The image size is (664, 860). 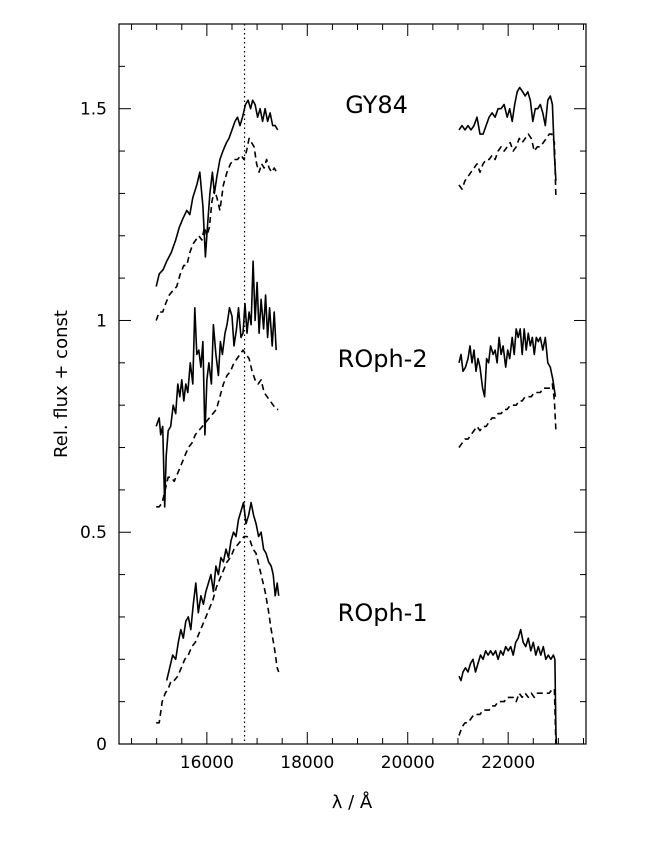 I want to click on series-label: GY84, so click(x=376, y=105).